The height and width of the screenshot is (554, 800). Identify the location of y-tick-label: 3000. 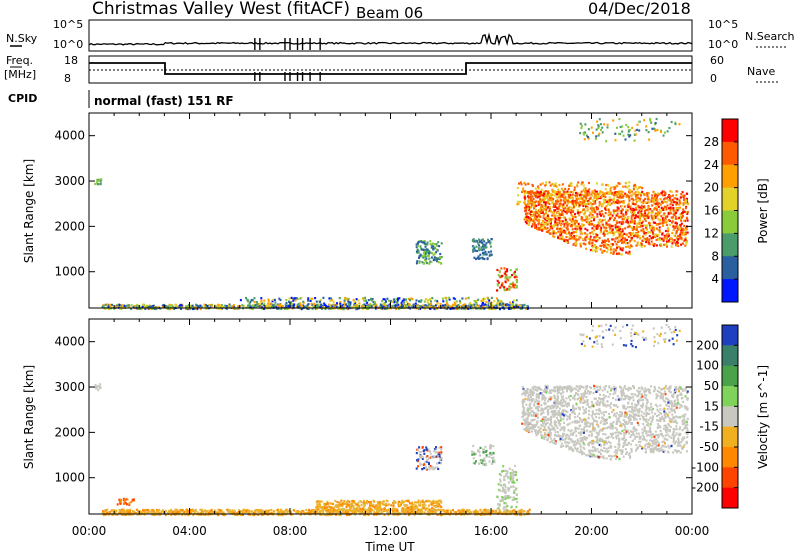
(69, 181).